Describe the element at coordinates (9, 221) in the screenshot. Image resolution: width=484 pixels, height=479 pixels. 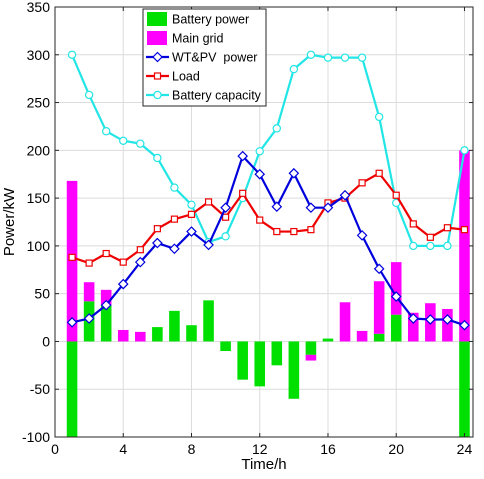
I see `y-axis-label: Power/kW` at that location.